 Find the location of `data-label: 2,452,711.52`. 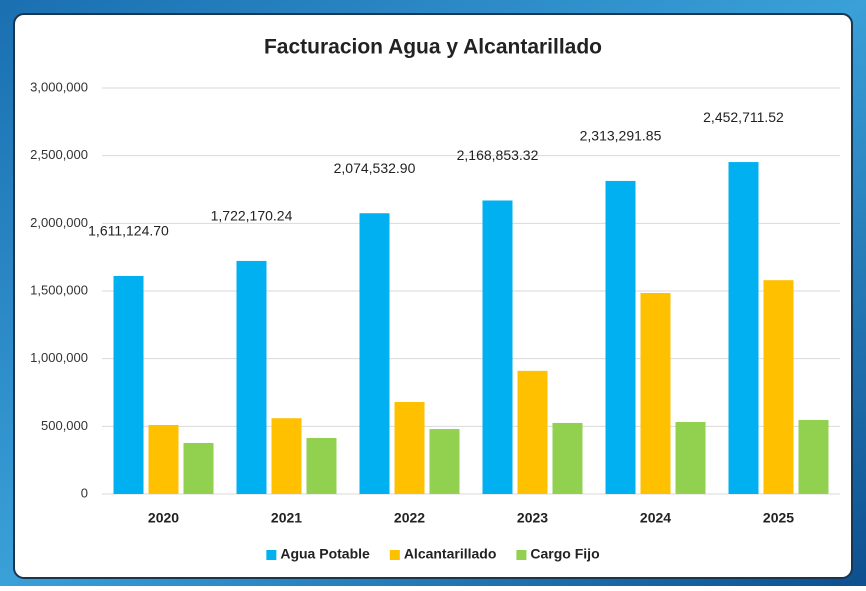

data-label: 2,452,711.52 is located at coordinates (743, 117).